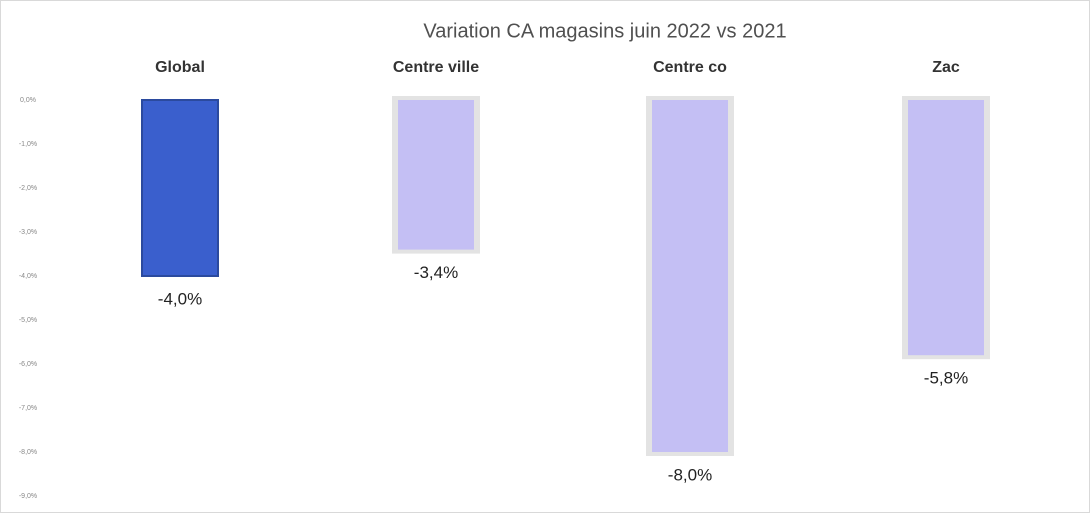  What do you see at coordinates (180, 67) in the screenshot?
I see `category-label: Global` at bounding box center [180, 67].